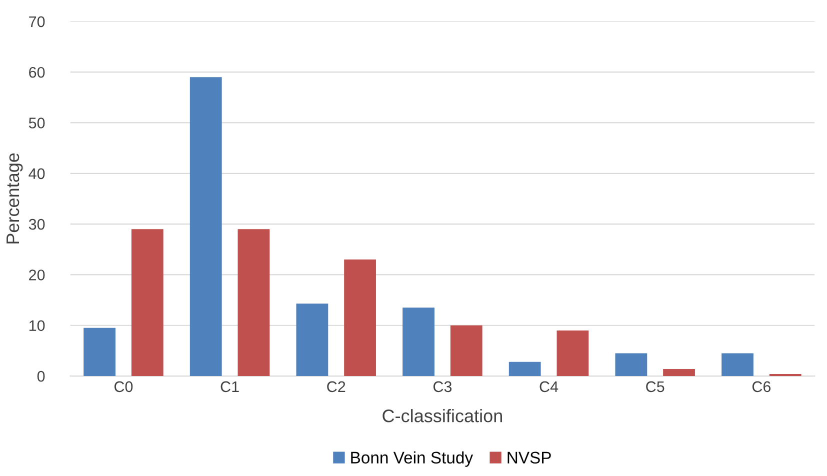 Image resolution: width=827 pixels, height=476 pixels. I want to click on x-tick-label: C0, so click(123, 386).